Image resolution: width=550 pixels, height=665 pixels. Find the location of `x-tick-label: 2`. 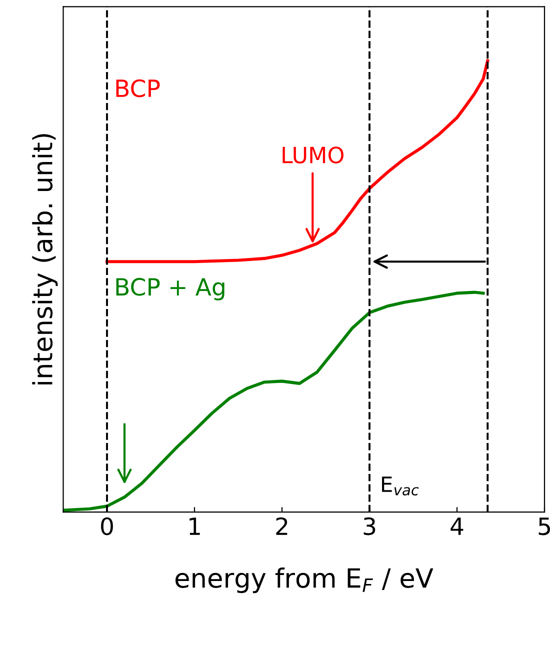

x-tick-label: 2 is located at coordinates (282, 526).